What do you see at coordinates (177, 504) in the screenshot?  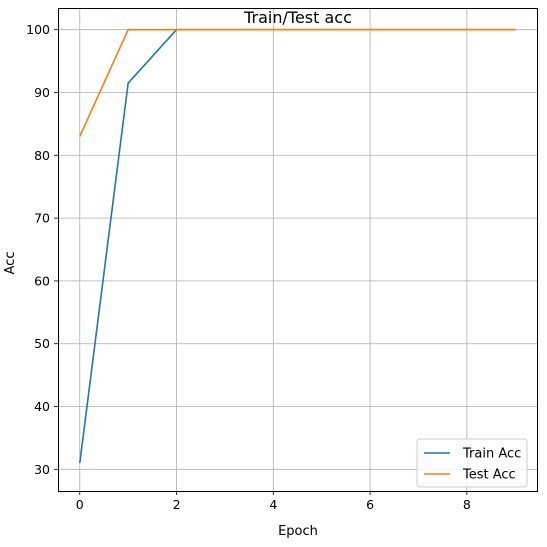 I see `x-tick-label: 2` at bounding box center [177, 504].